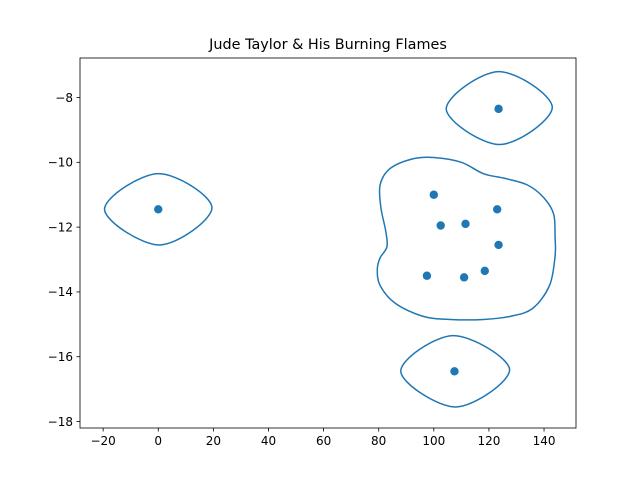 The image size is (640, 480). Describe the element at coordinates (268, 441) in the screenshot. I see `x-tick-label: 40` at that location.